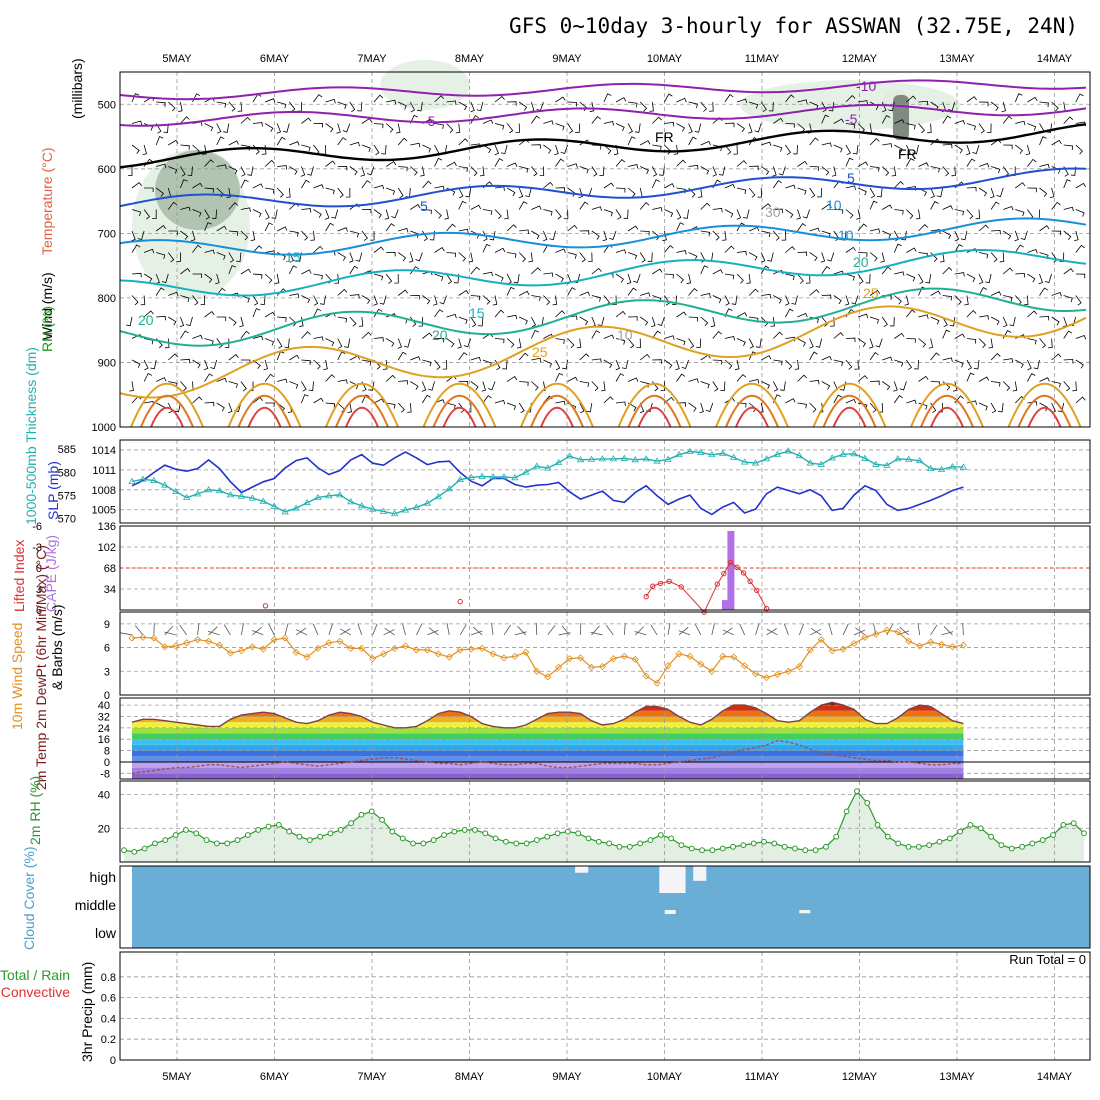  Describe the element at coordinates (605, 907) in the screenshot. I see `cloud-cover-frame` at that location.